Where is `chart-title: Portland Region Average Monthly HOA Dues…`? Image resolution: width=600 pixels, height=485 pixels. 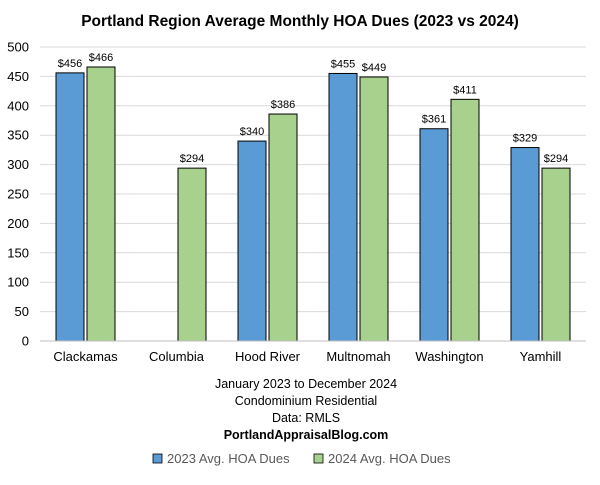
chart-title: Portland Region Average Monthly HOA Dues… is located at coordinates (300, 21).